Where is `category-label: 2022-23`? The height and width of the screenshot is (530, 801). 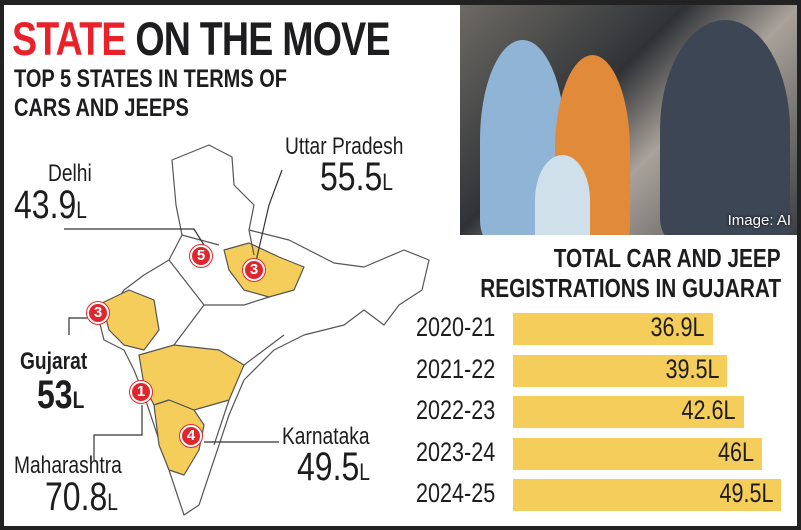 category-label: 2022-23 is located at coordinates (456, 410).